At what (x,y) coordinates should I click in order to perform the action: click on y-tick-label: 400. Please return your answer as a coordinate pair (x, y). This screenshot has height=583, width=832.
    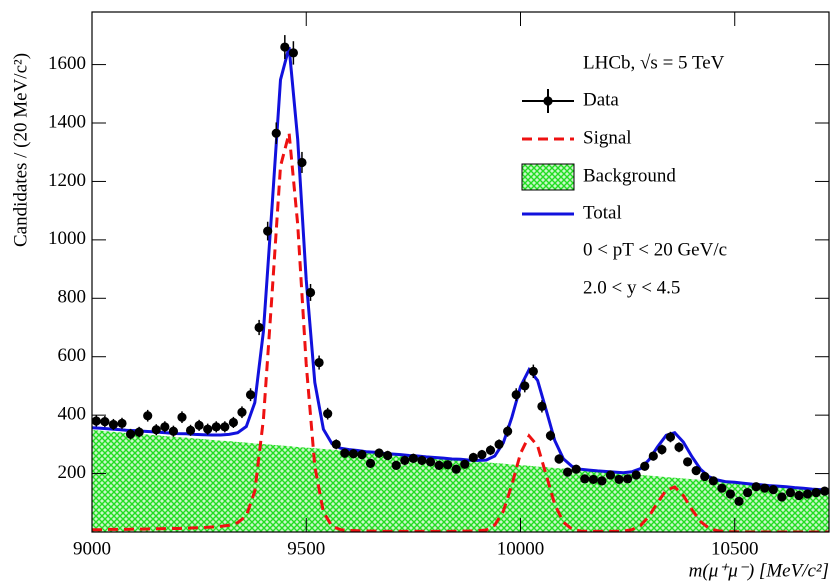
    Looking at the image, I should click on (72, 414).